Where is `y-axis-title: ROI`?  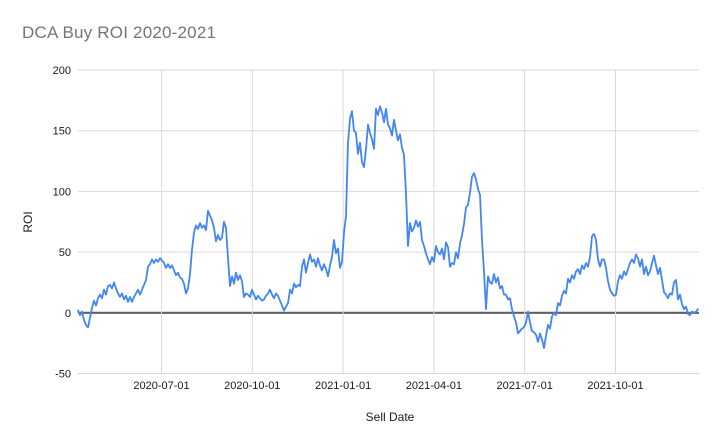 y-axis-title: ROI is located at coordinates (28, 222).